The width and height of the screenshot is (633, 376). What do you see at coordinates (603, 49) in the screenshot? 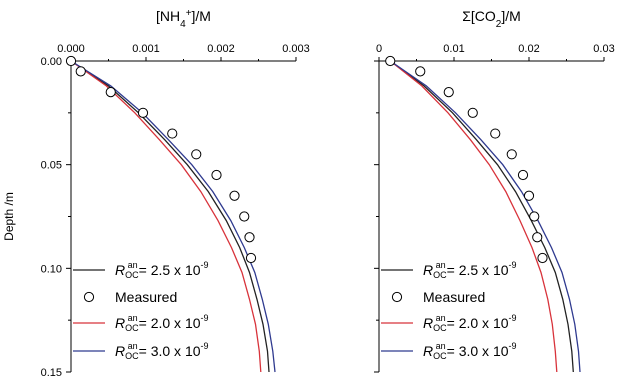
I see `x-tick-label: 0.03` at bounding box center [603, 49].